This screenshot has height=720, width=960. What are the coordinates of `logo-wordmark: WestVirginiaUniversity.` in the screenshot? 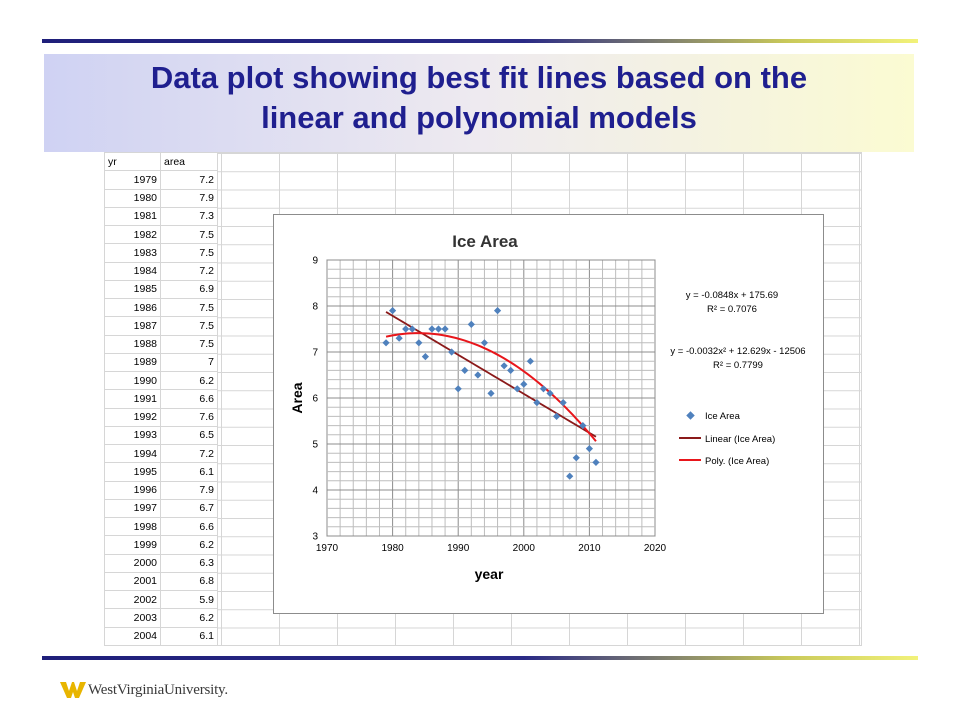 It's located at (158, 690).